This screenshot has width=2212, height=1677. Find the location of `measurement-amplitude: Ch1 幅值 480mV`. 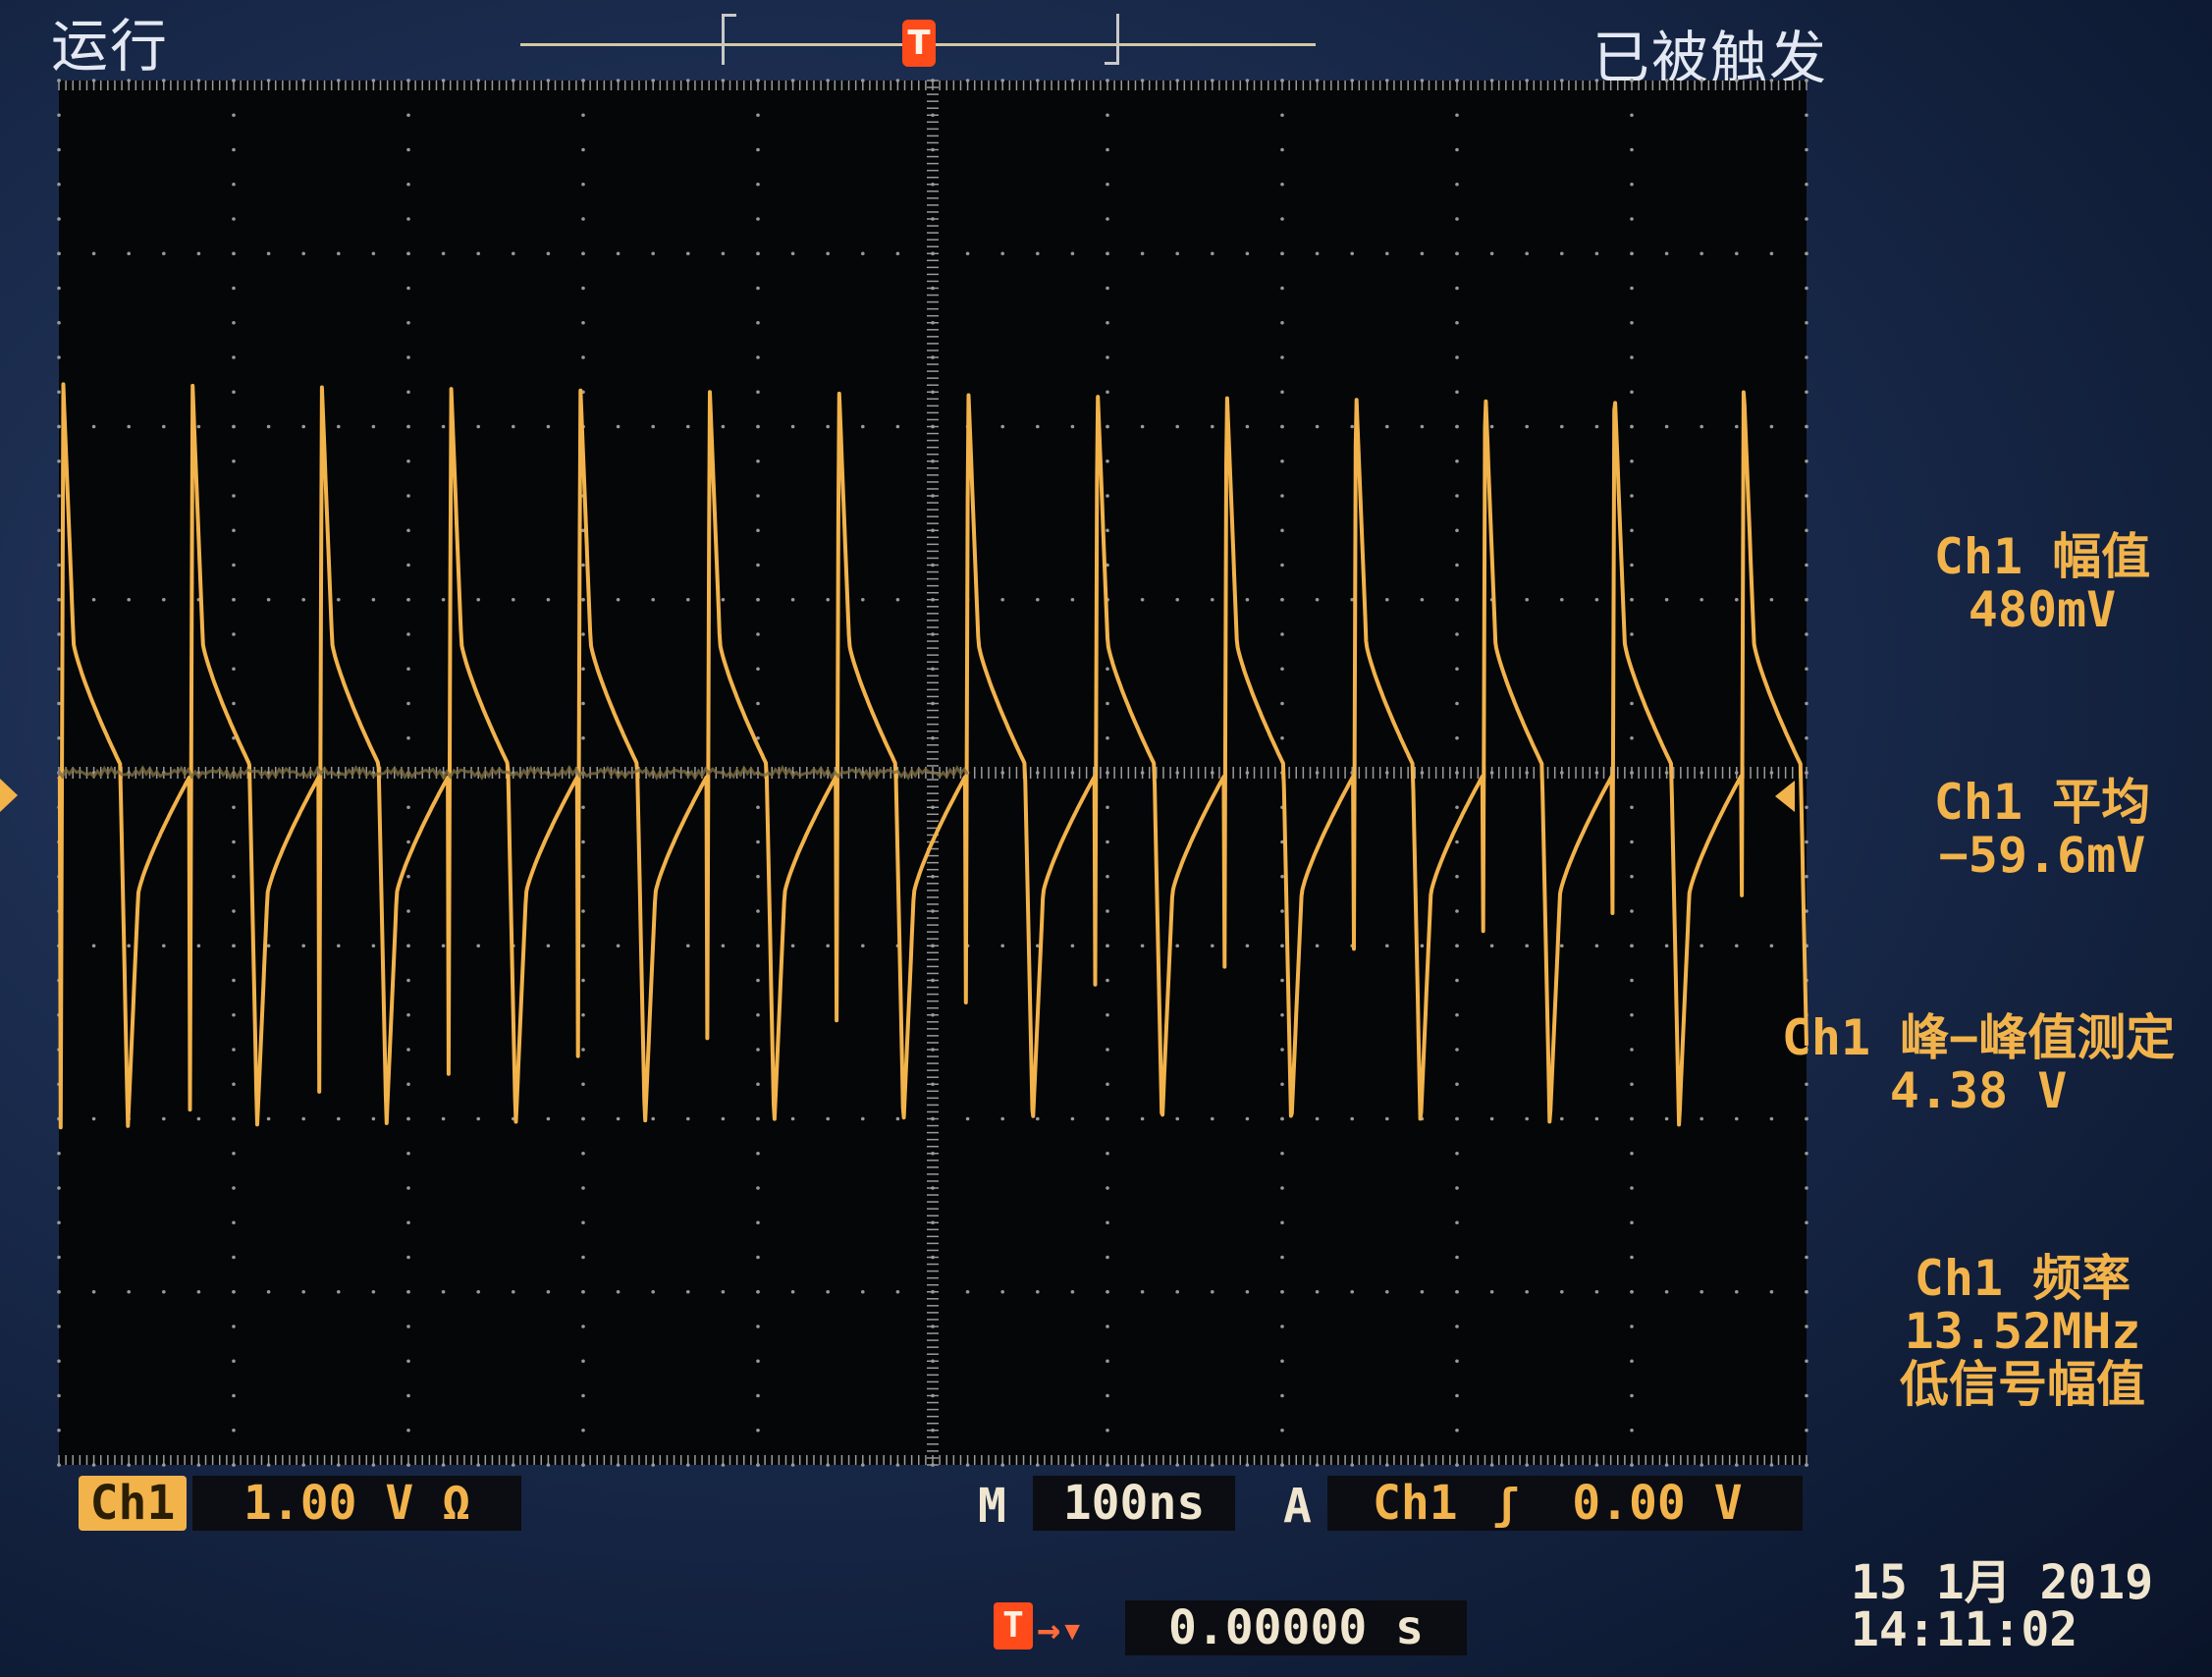

measurement-amplitude: Ch1 幅值 480mV is located at coordinates (2039, 583).